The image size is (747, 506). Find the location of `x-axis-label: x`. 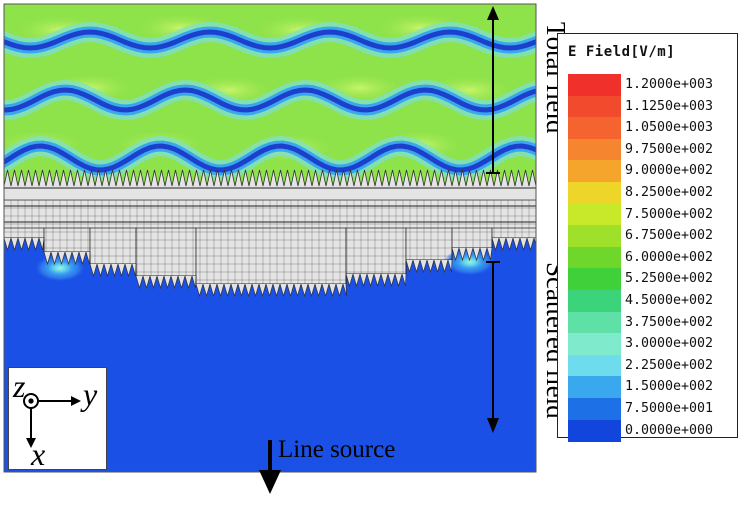

x-axis-label: x is located at coordinates (38, 454).